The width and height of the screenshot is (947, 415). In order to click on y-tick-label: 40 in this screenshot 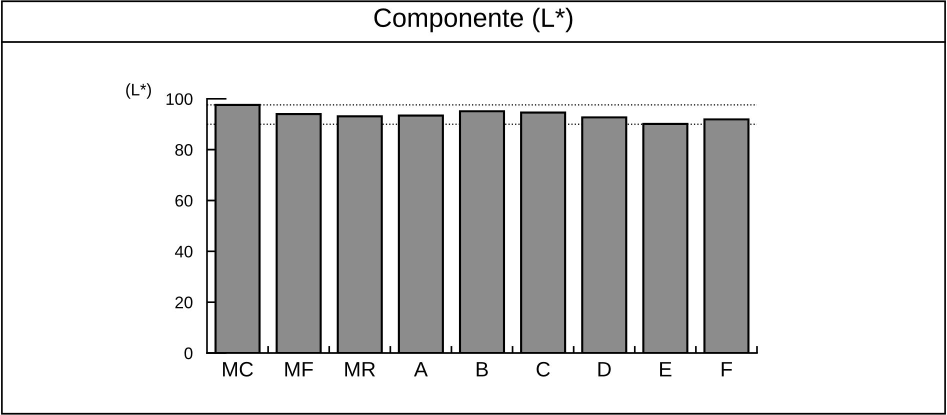, I will do `click(183, 252)`.